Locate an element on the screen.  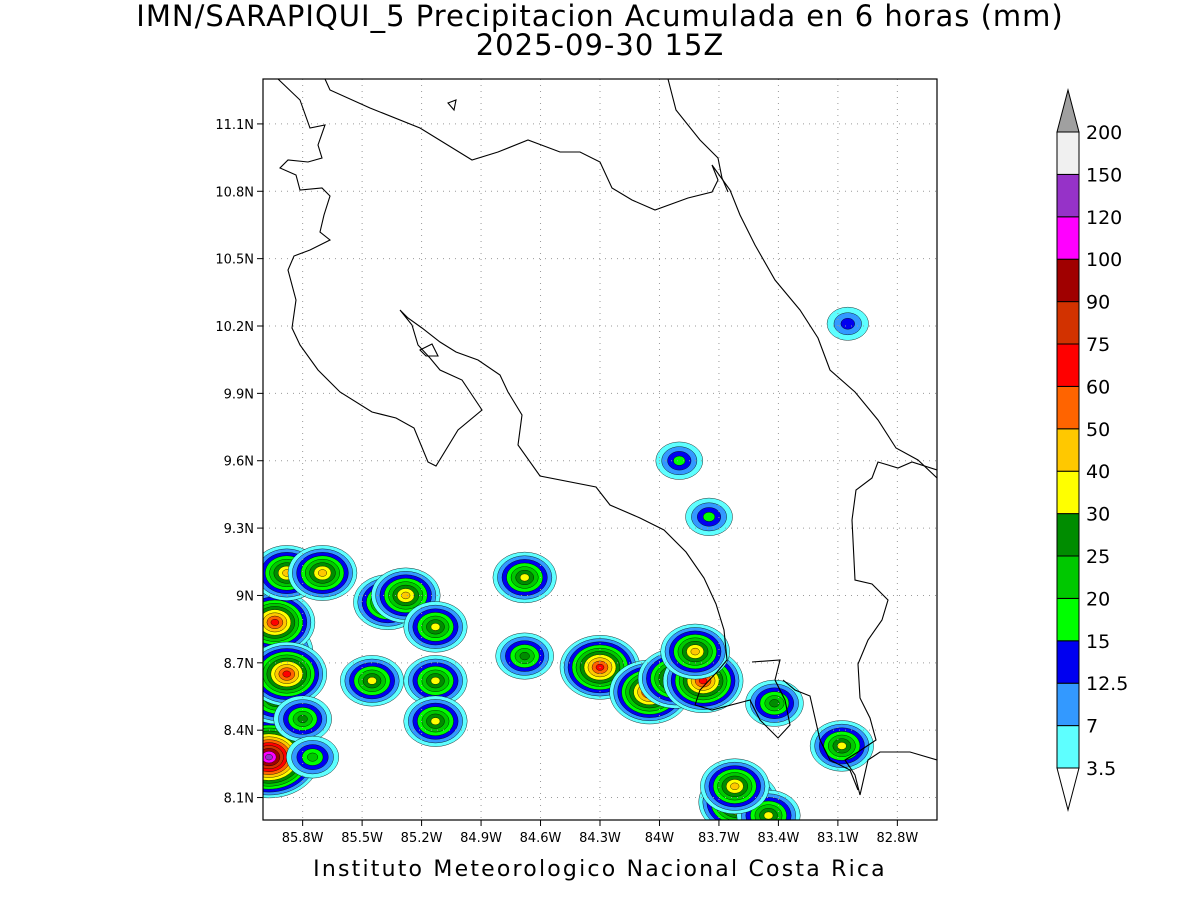
colorbar-level-label: 90 is located at coordinates (1098, 303).